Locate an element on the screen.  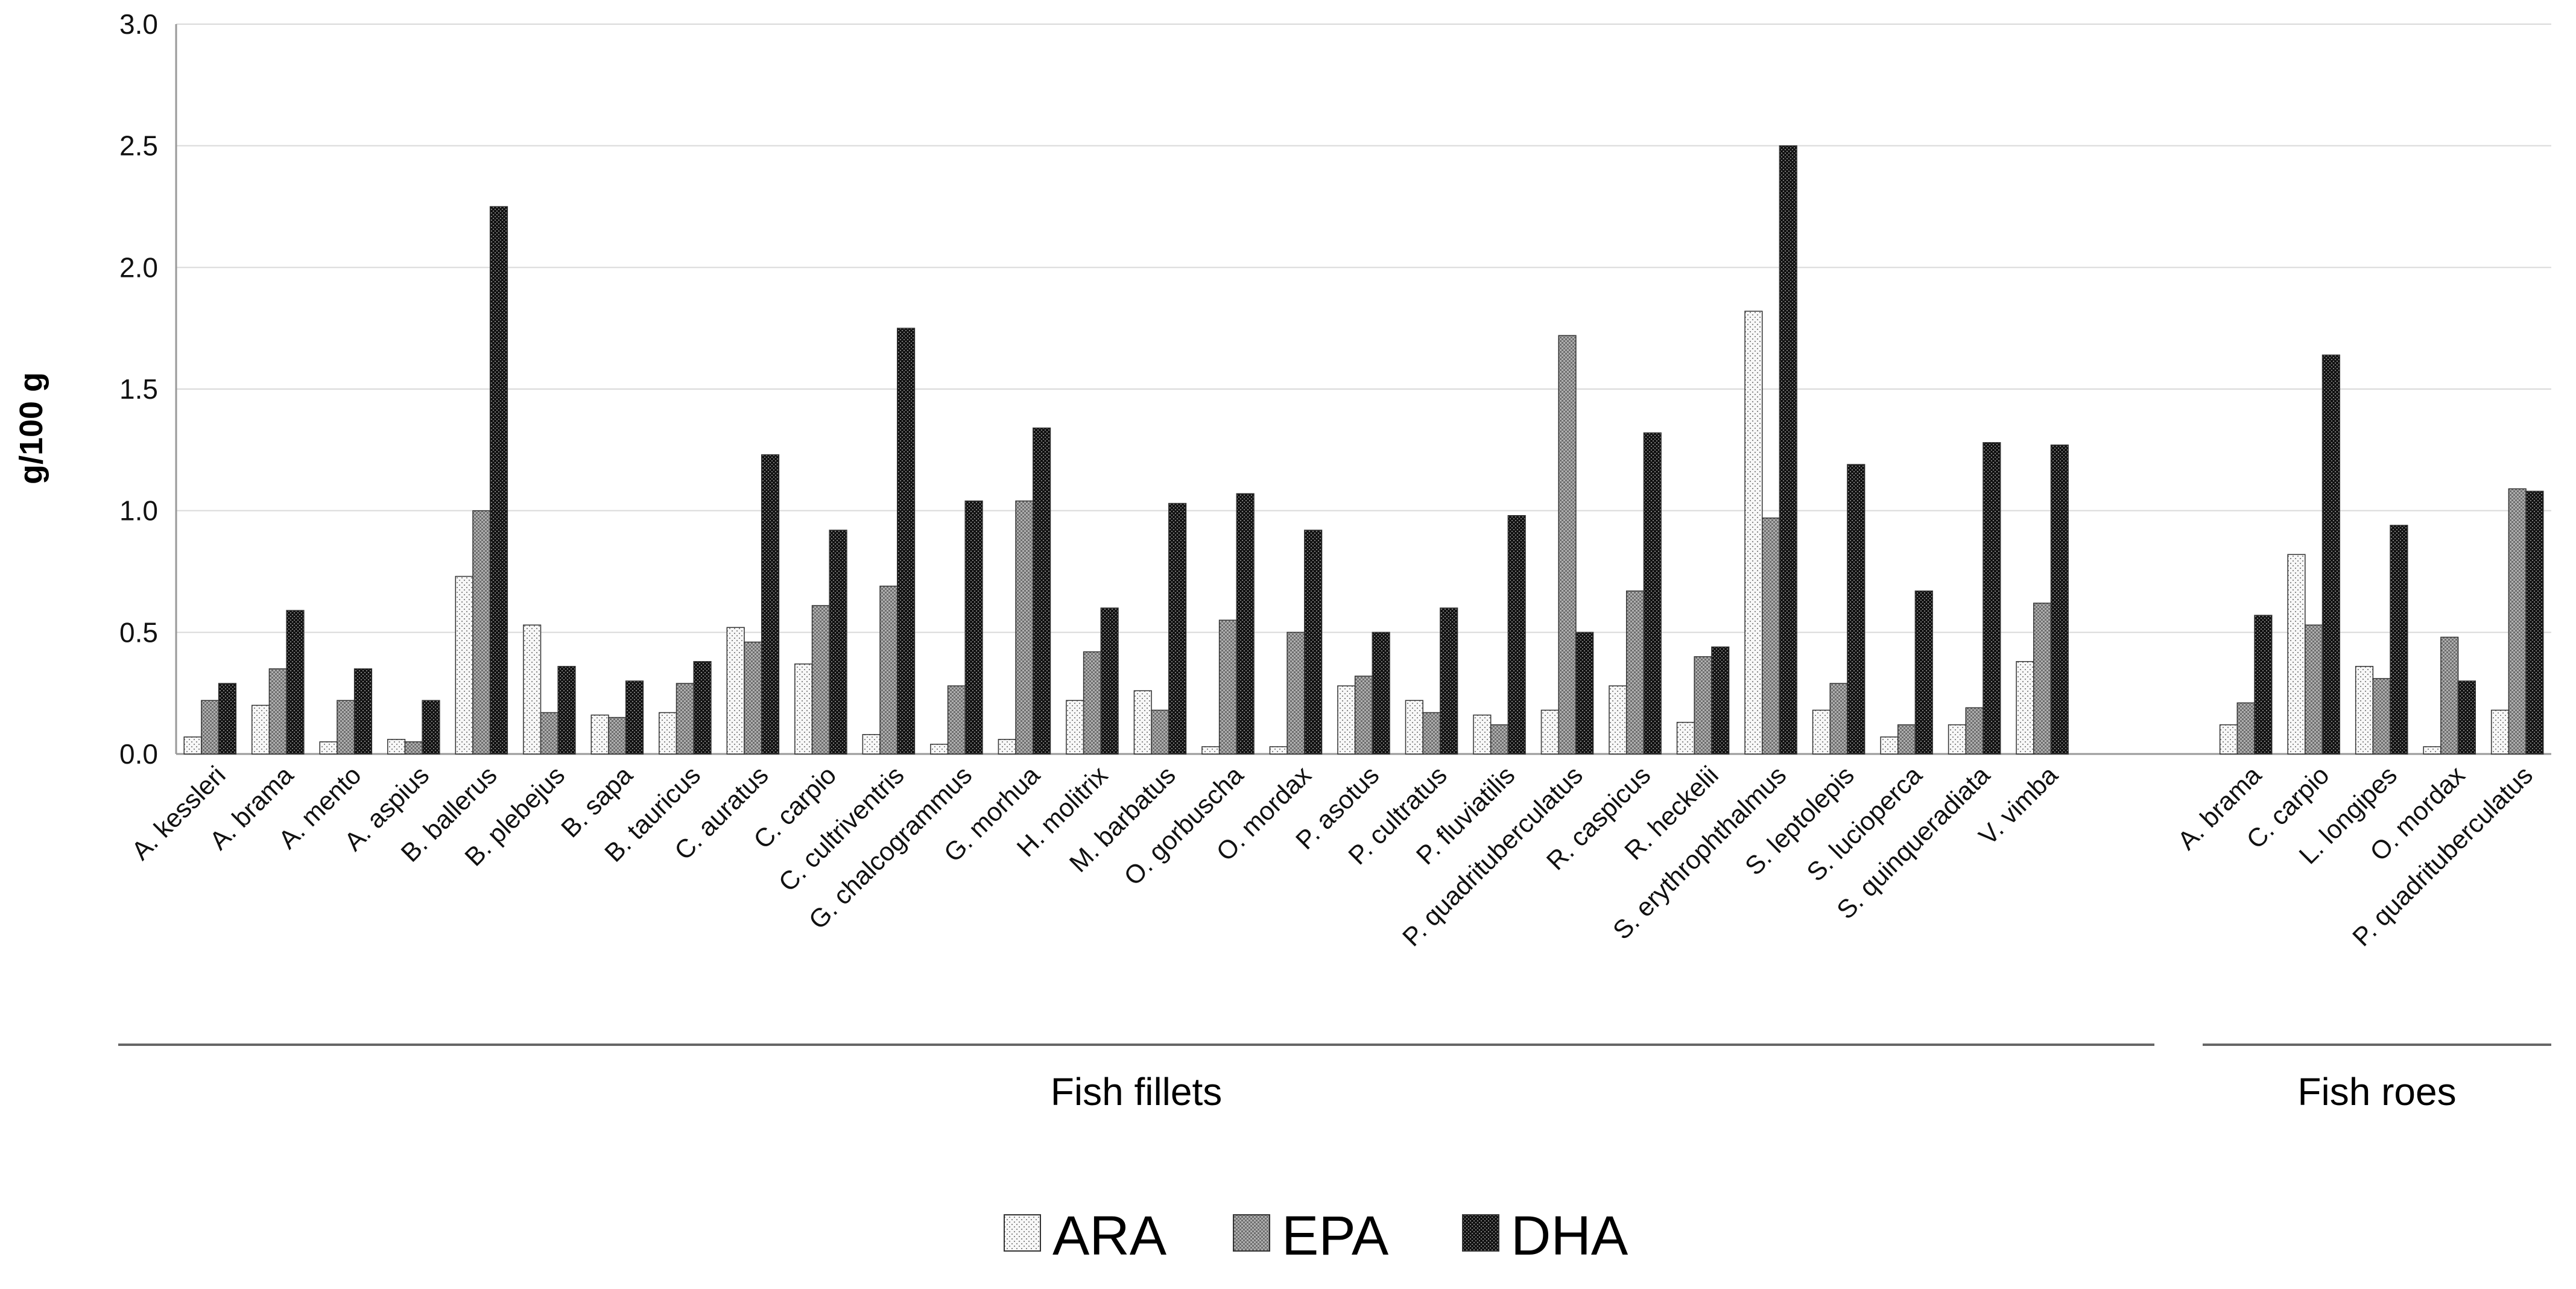
y-tick-label: 1.0 is located at coordinates (138, 511).